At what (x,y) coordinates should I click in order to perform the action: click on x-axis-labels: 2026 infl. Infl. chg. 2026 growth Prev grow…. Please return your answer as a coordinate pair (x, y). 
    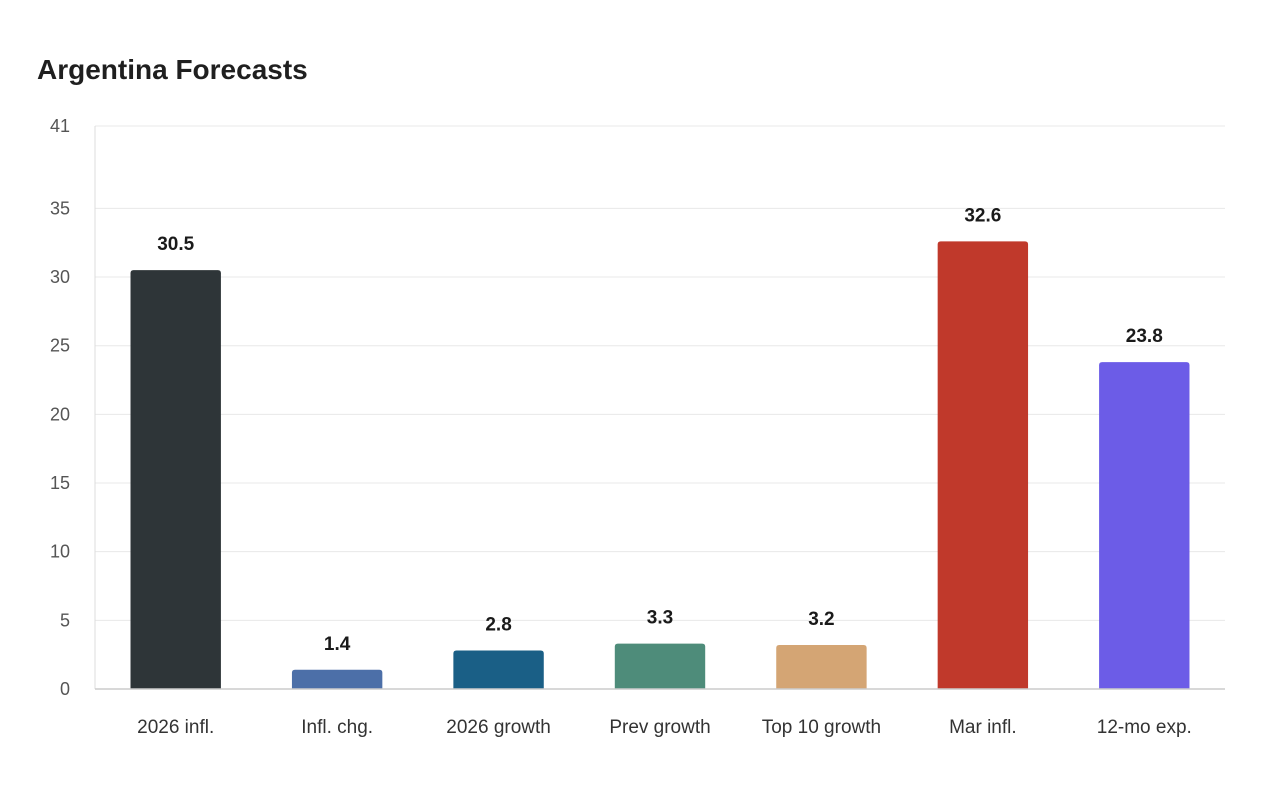
    Looking at the image, I should click on (664, 727).